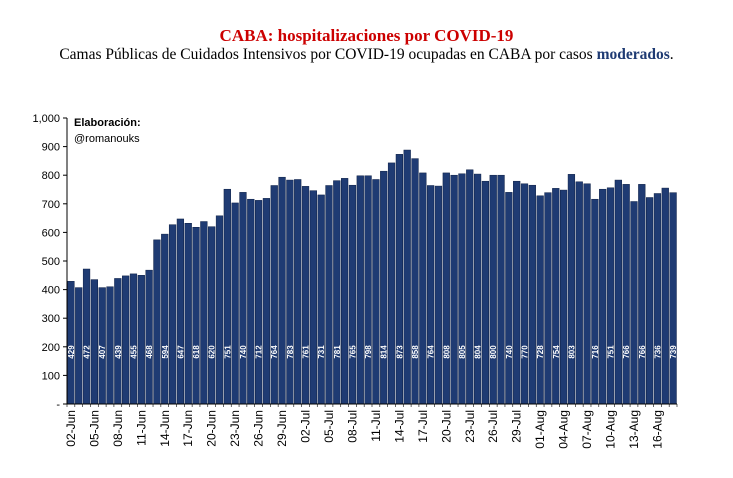 The height and width of the screenshot is (478, 733). What do you see at coordinates (165, 352) in the screenshot?
I see `data-label: 594` at bounding box center [165, 352].